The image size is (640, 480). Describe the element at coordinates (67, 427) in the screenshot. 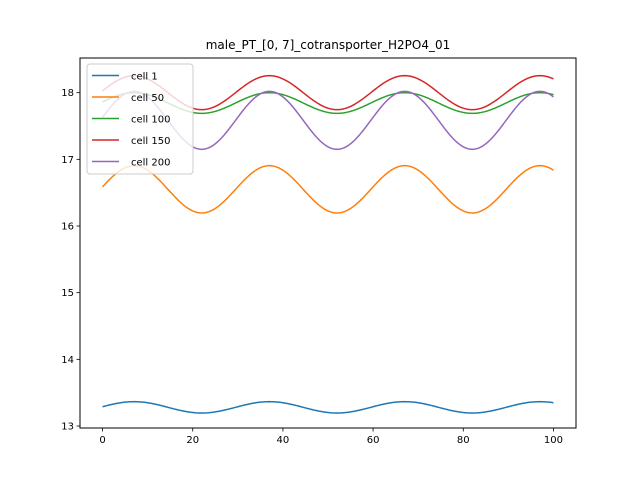

I see `y-tick-label: 13` at that location.